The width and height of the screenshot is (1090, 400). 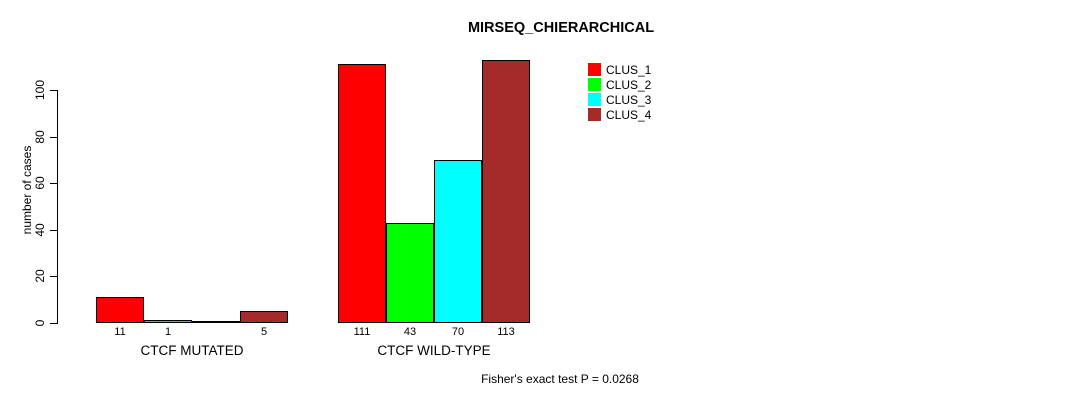 What do you see at coordinates (168, 332) in the screenshot?
I see `bar-value-label: 1` at bounding box center [168, 332].